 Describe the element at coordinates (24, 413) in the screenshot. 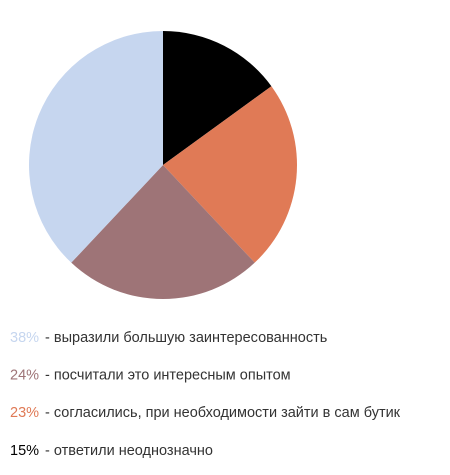

I see `legend-percent: 23%` at that location.